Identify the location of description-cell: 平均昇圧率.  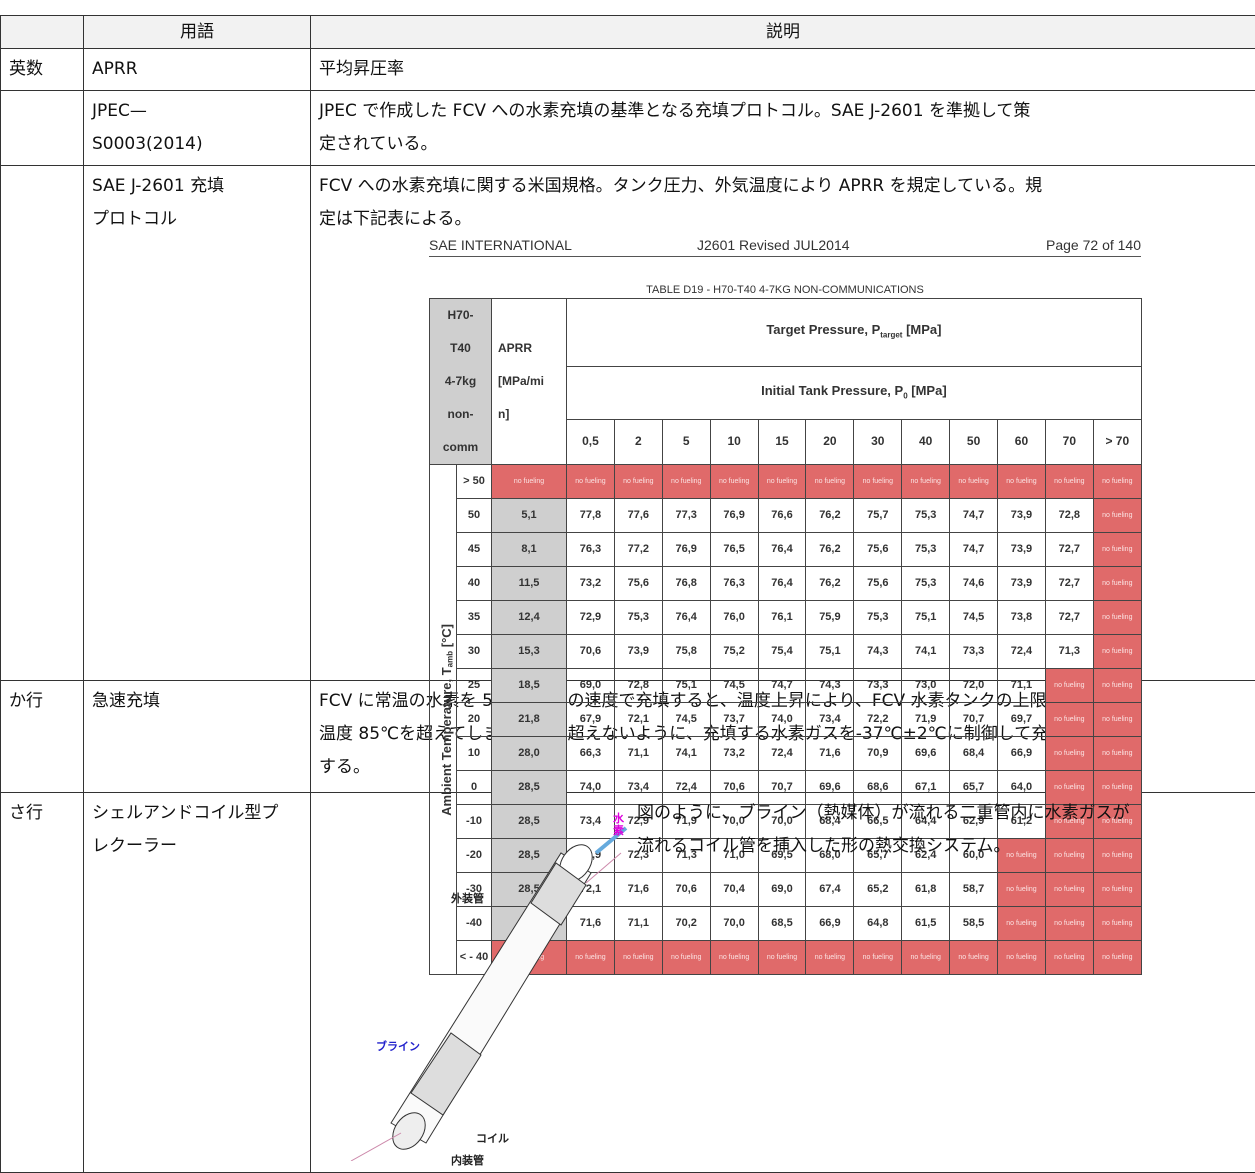
(783, 70).